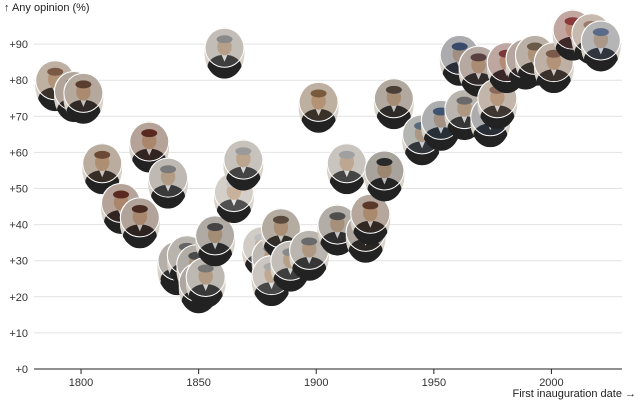 The image size is (640, 400). What do you see at coordinates (18, 207) in the screenshot?
I see `y-axis-ticks: +0 +10 +20 +30 +40 +50 +60 +70 +80 +90` at bounding box center [18, 207].